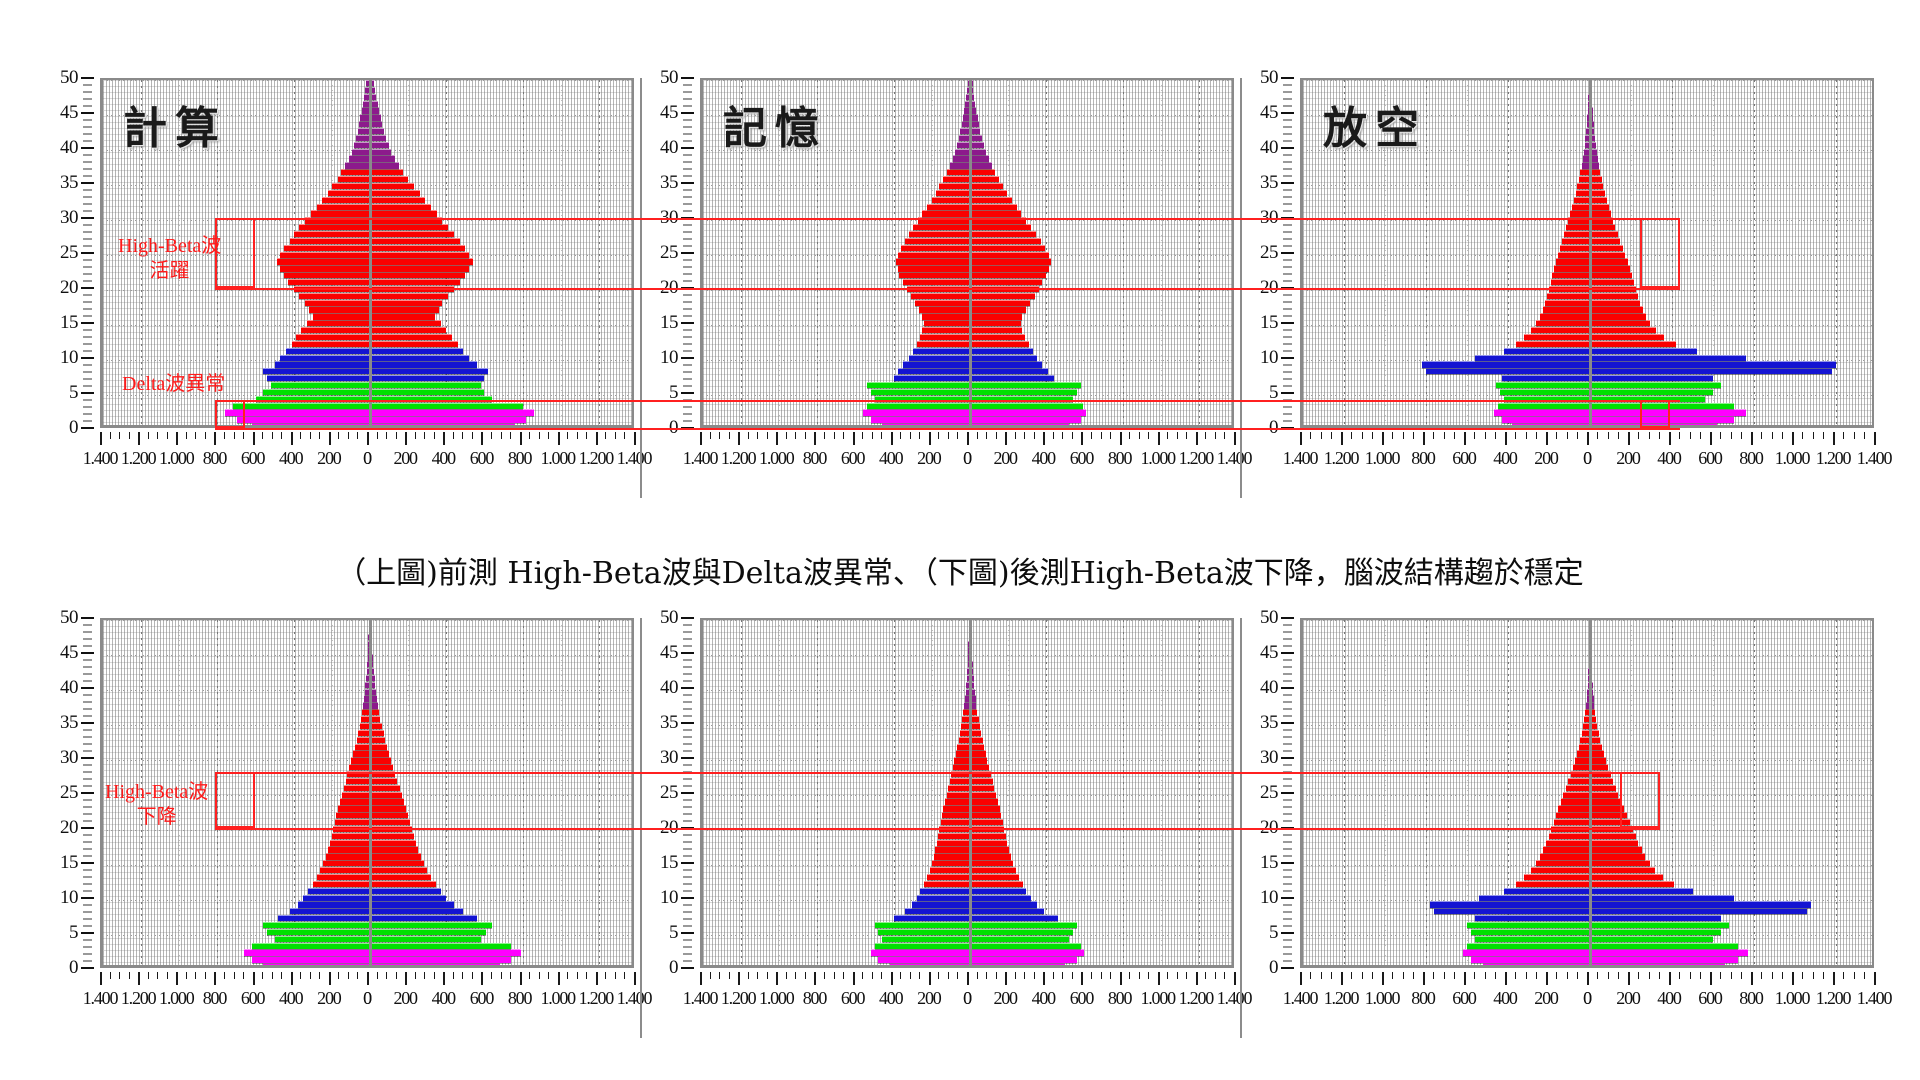 This screenshot has height=1080, width=1920. Describe the element at coordinates (520, 998) in the screenshot. I see `x-tick-label: 800` at that location.